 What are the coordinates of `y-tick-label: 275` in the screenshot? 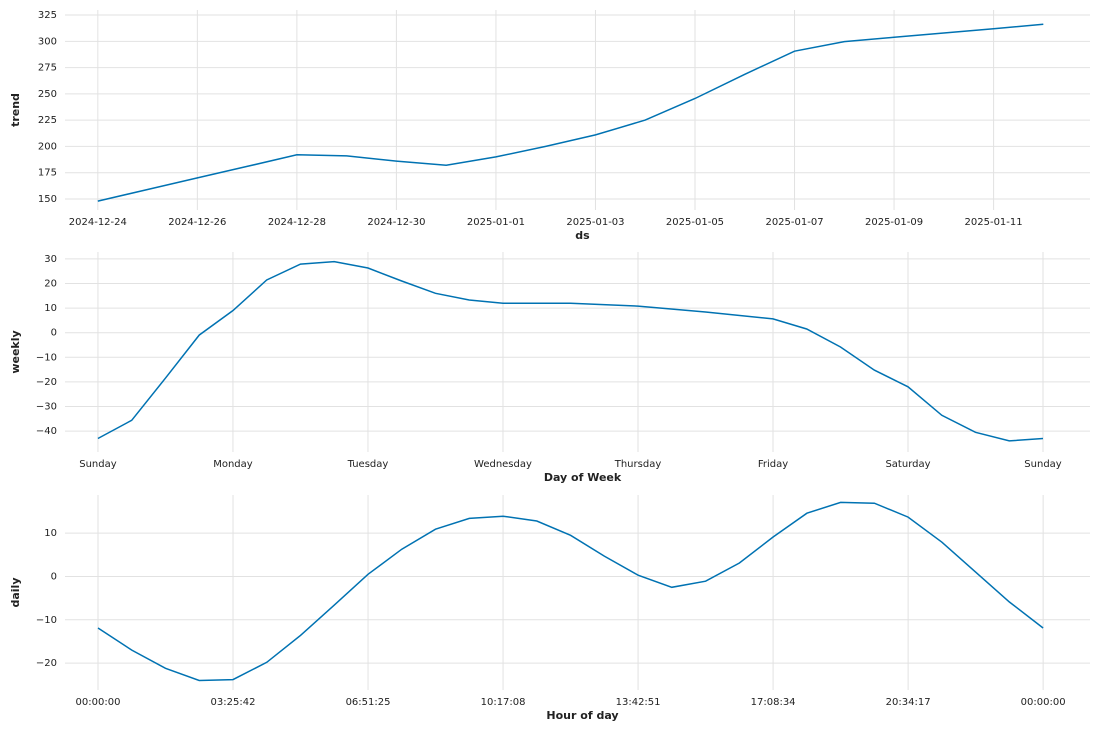 It's located at (47, 68).